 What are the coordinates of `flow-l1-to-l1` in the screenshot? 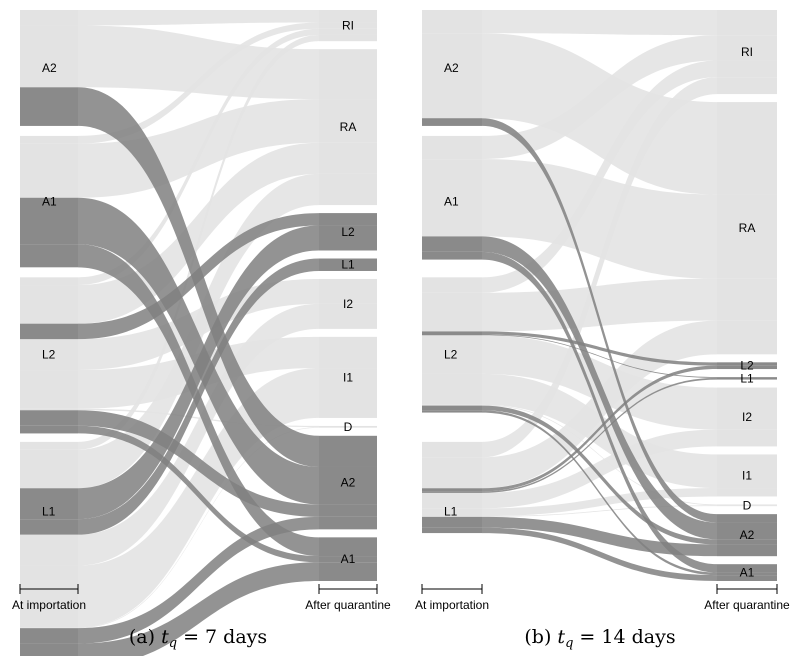 It's located at (198, 396).